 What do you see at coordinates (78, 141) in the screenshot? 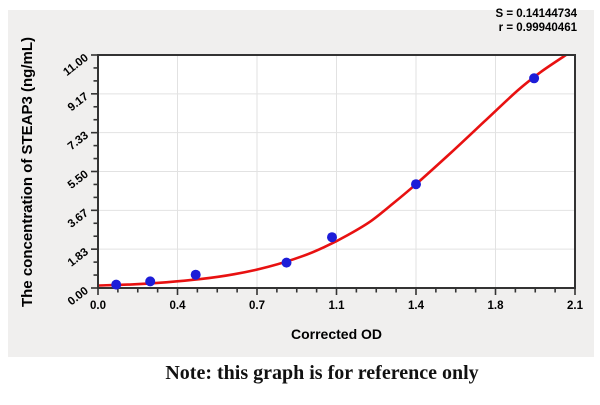
I see `y-tick-label: 7.33` at bounding box center [78, 141].